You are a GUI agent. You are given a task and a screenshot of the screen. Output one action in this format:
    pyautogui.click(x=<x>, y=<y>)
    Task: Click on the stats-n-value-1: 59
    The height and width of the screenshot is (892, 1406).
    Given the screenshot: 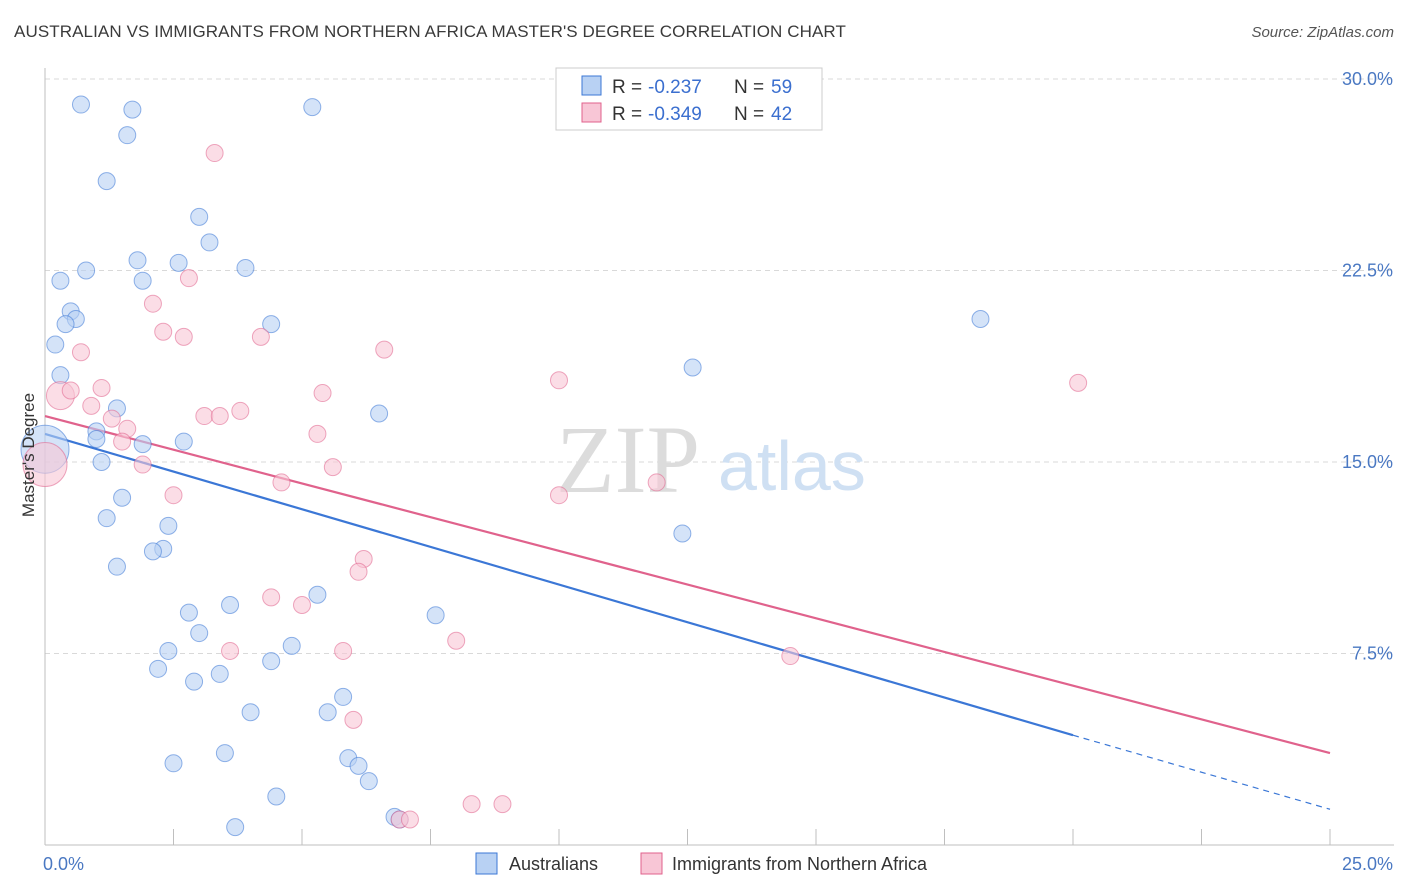 What is the action you would take?
    pyautogui.click(x=781, y=87)
    